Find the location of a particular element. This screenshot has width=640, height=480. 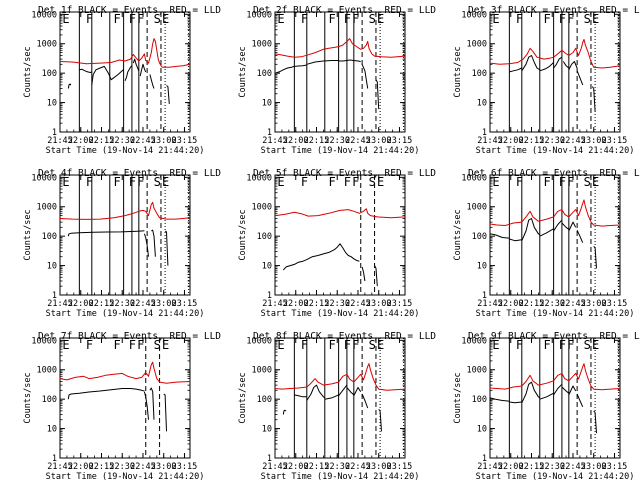

y-tick-label: 1000 is located at coordinates (262, 208).